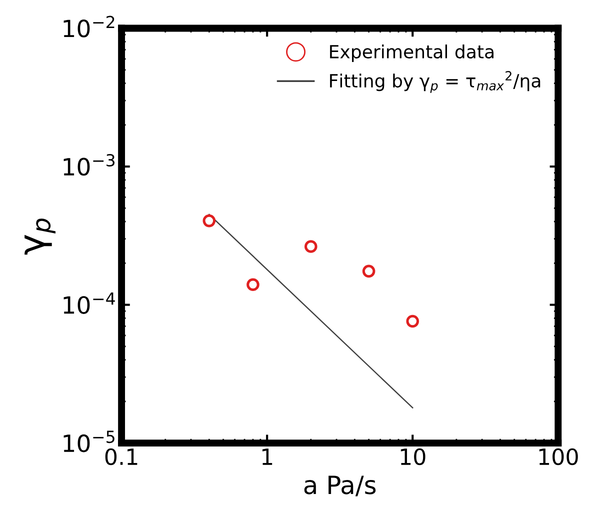  Describe the element at coordinates (558, 457) in the screenshot. I see `x-tick-label: 100` at that location.